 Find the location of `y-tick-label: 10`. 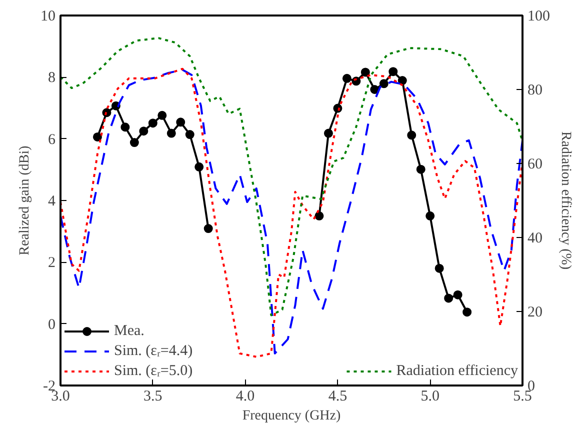

y-tick-label: 10 is located at coordinates (48, 16).